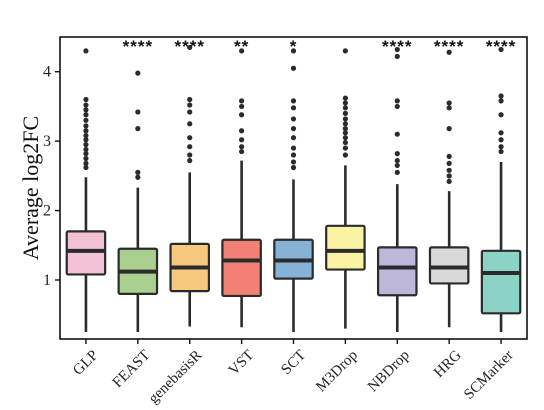 This screenshot has width=544, height=410. I want to click on y-tick-label: 2, so click(47, 211).